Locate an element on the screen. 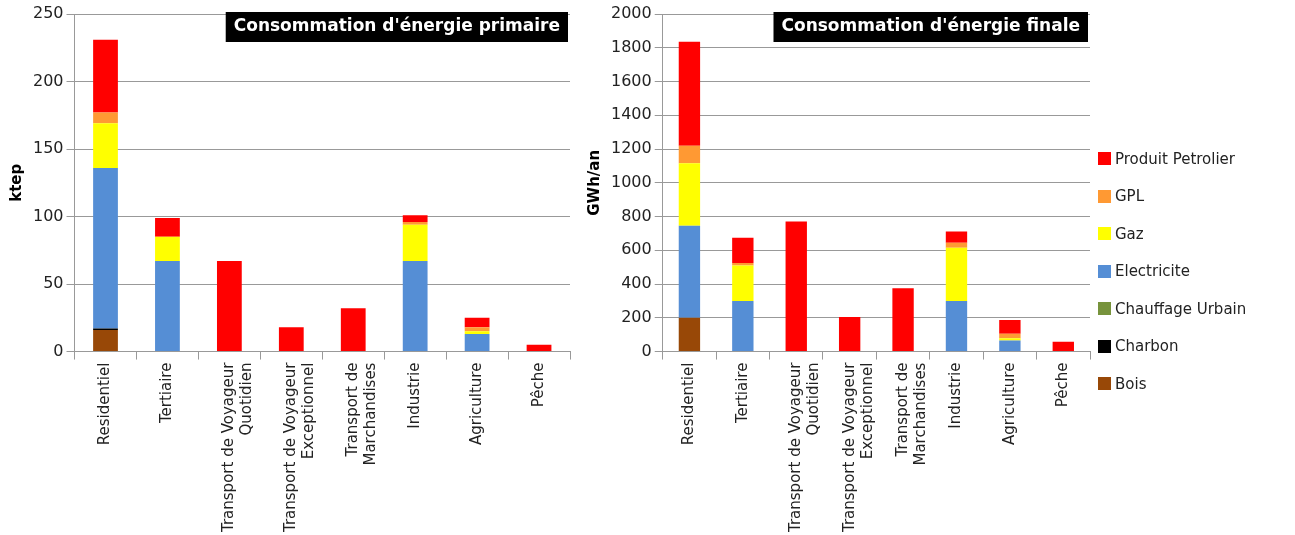 The height and width of the screenshot is (535, 1295). y-tick-label: 50 is located at coordinates (53, 283).